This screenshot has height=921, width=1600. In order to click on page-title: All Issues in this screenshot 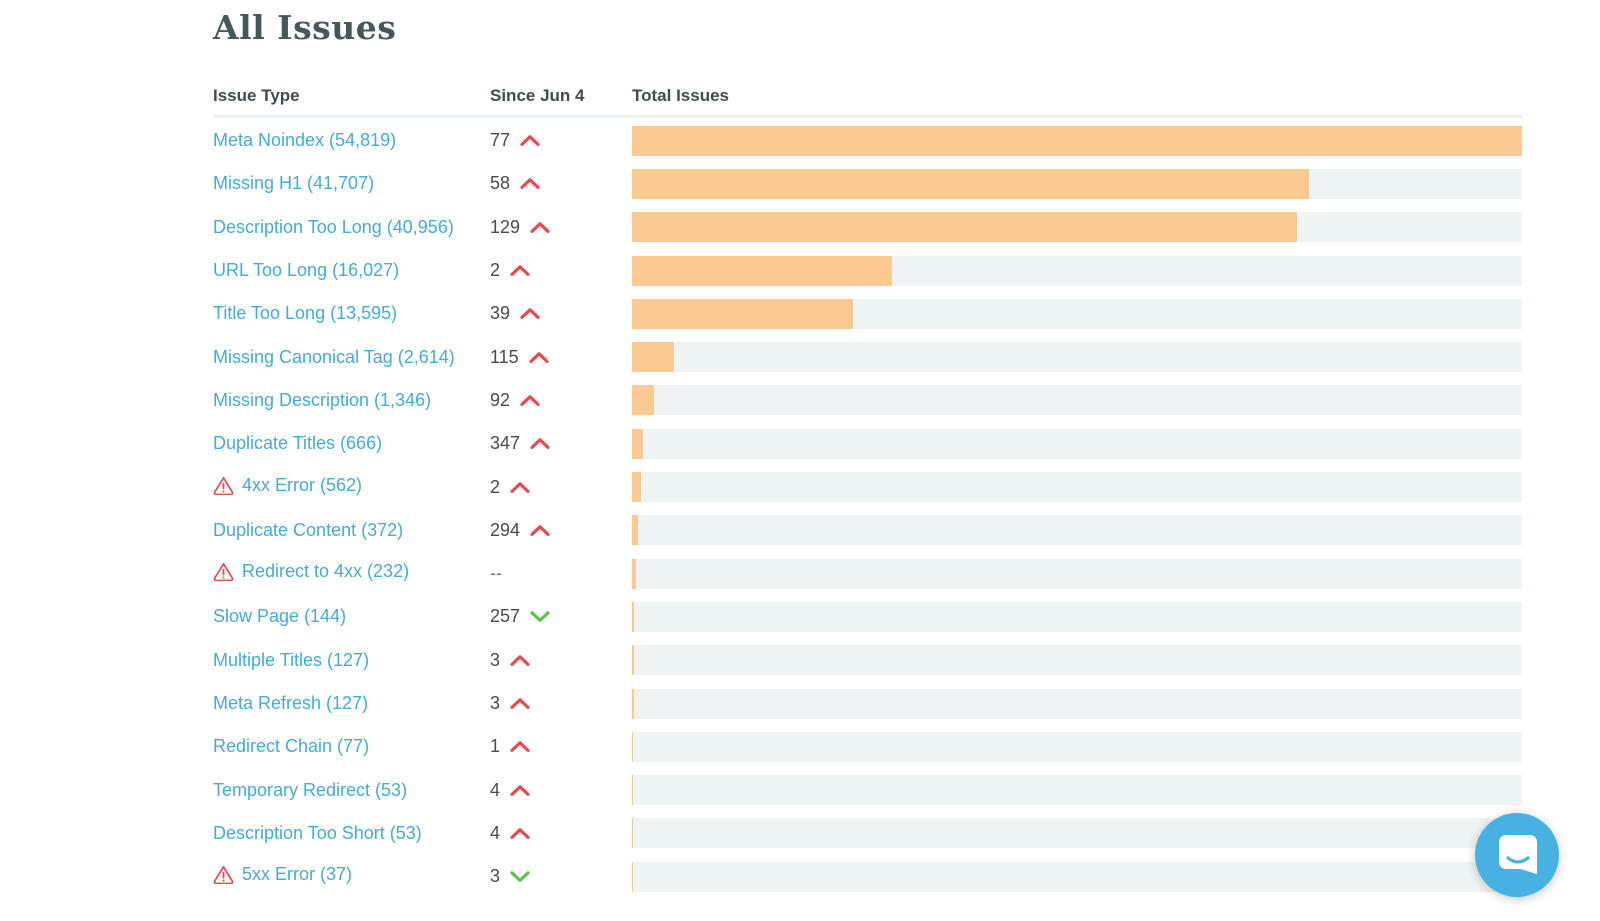, I will do `click(305, 27)`.